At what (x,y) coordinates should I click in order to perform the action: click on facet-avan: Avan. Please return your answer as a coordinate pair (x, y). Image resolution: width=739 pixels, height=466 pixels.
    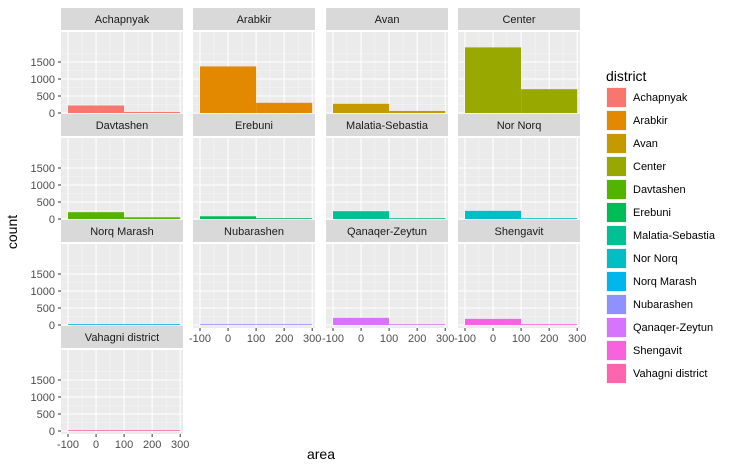
    Looking at the image, I should click on (387, 62).